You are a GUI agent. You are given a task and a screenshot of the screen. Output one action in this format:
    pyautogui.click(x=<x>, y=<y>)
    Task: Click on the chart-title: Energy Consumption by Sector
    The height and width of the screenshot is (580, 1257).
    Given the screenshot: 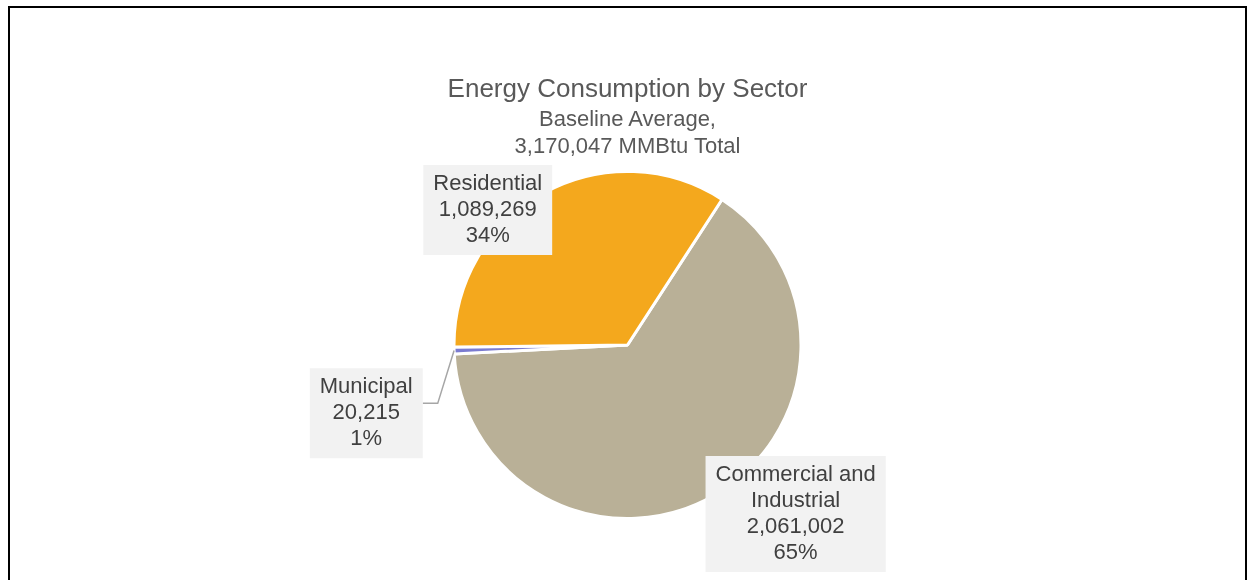 What is the action you would take?
    pyautogui.click(x=627, y=87)
    